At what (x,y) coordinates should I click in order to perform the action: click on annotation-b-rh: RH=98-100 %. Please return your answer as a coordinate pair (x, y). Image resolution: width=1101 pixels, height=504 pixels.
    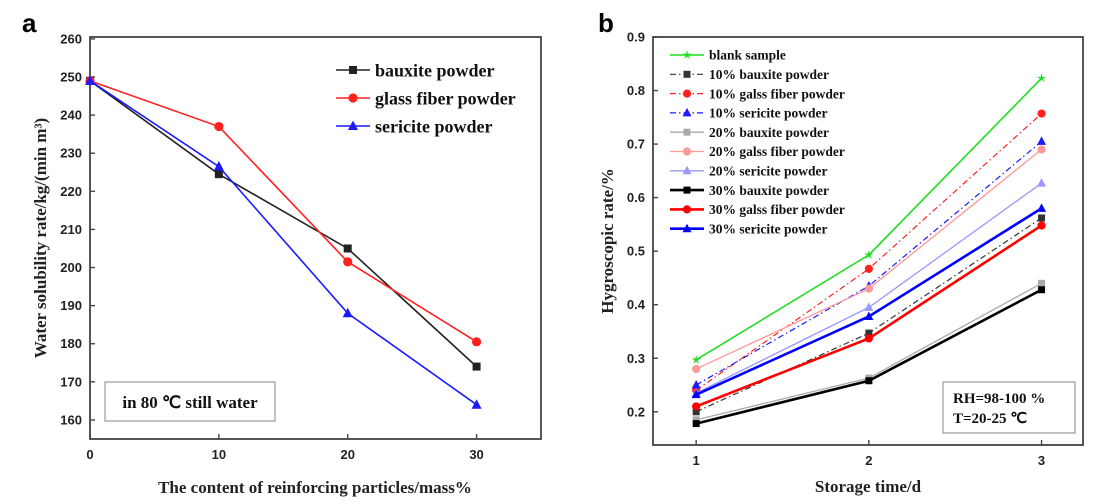
    Looking at the image, I should click on (999, 399).